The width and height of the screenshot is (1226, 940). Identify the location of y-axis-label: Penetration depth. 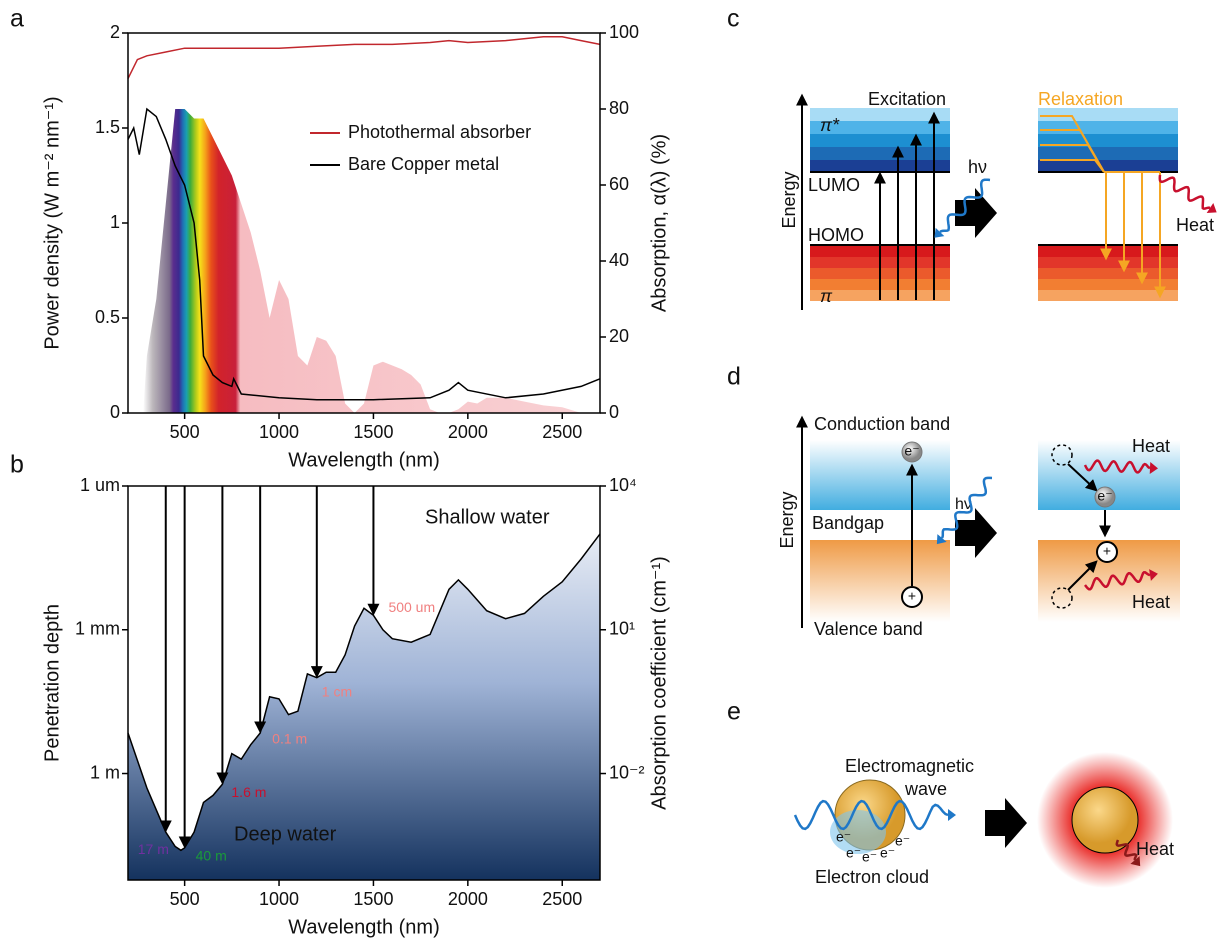
(52, 683).